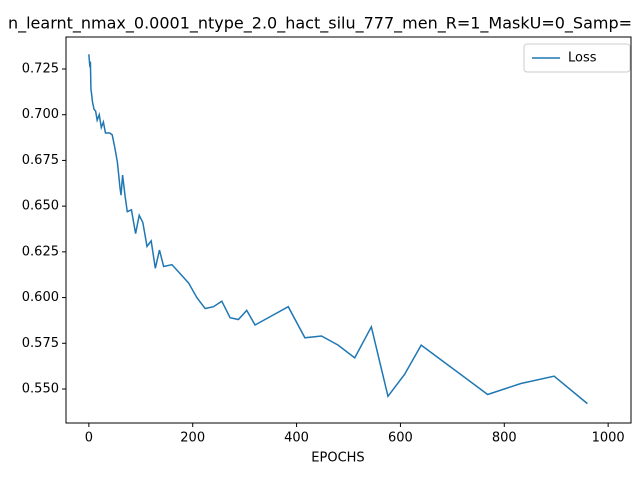 This screenshot has height=480, width=640. Describe the element at coordinates (40, 68) in the screenshot. I see `y-tick-label: 0.725` at that location.